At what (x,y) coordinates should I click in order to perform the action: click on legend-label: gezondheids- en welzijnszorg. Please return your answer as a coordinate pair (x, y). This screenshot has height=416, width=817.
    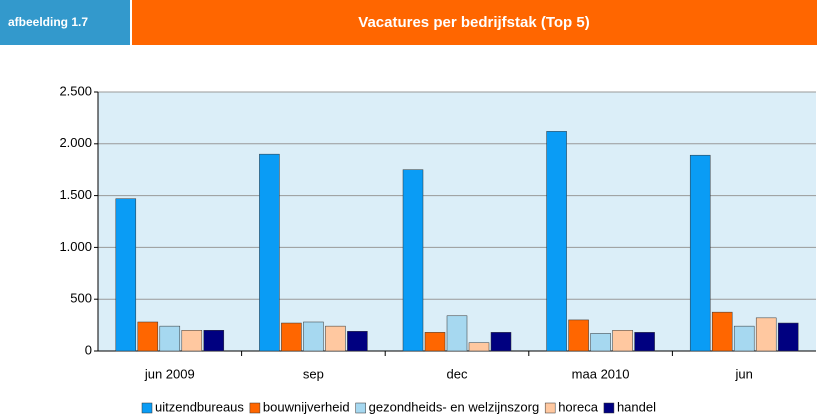
    Looking at the image, I should click on (454, 406).